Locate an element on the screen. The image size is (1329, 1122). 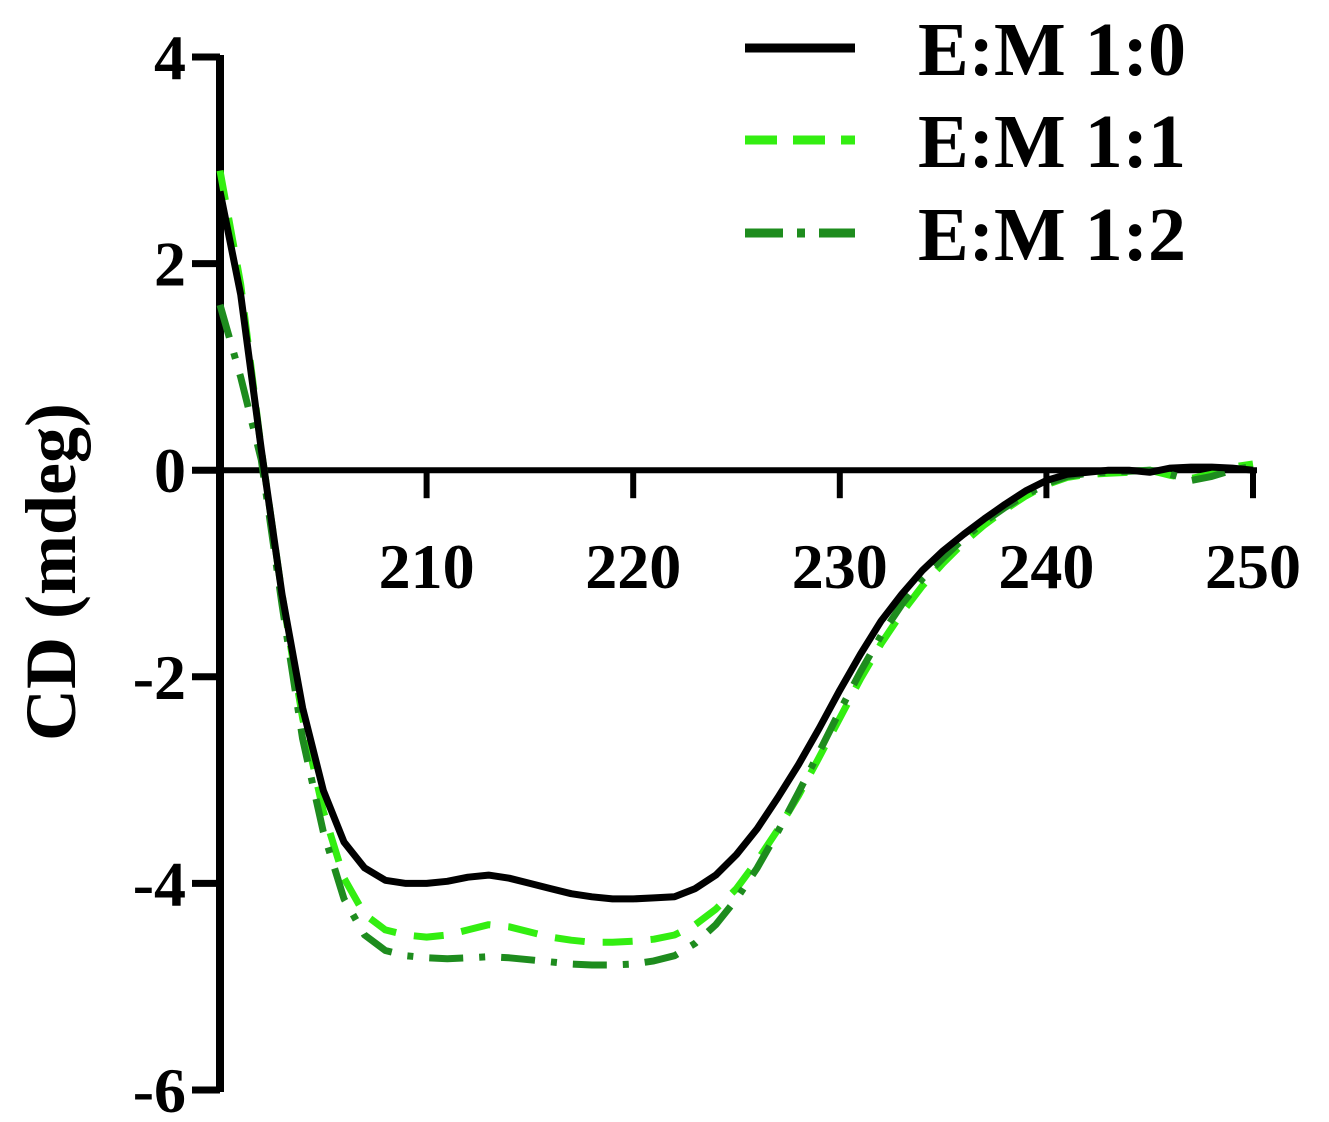
legend-label: E:M 1:0 is located at coordinates (1052, 50).